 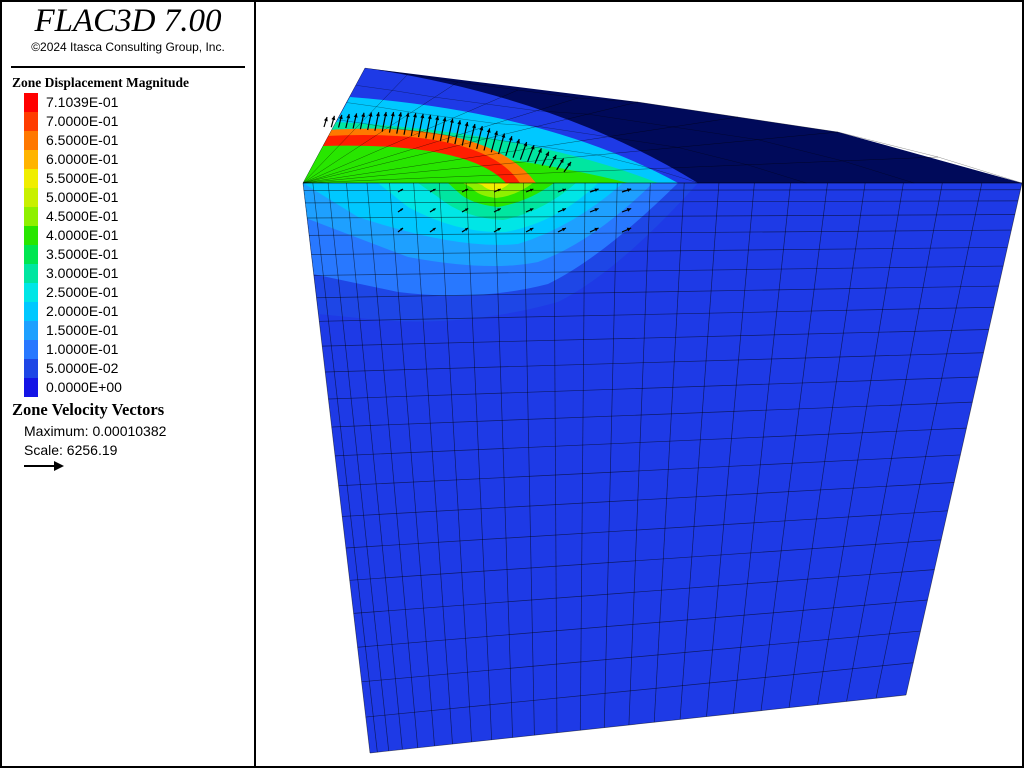 I want to click on app-title: FLAC3D 7.00, so click(x=128, y=21).